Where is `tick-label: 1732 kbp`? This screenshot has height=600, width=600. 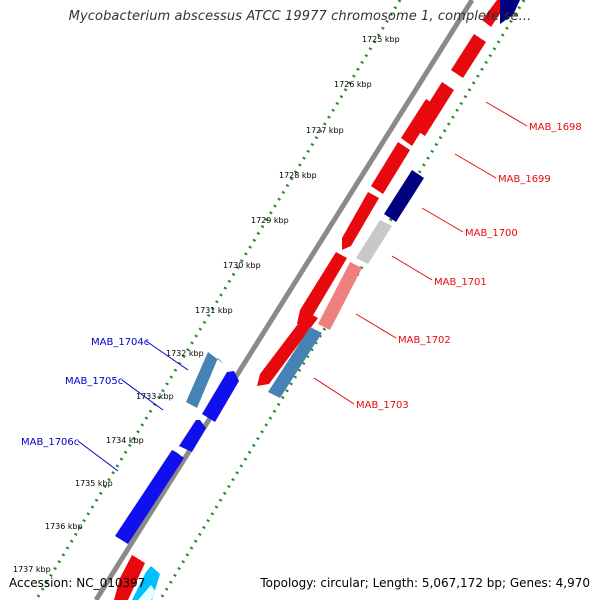
tick-label: 1732 kbp is located at coordinates (185, 353).